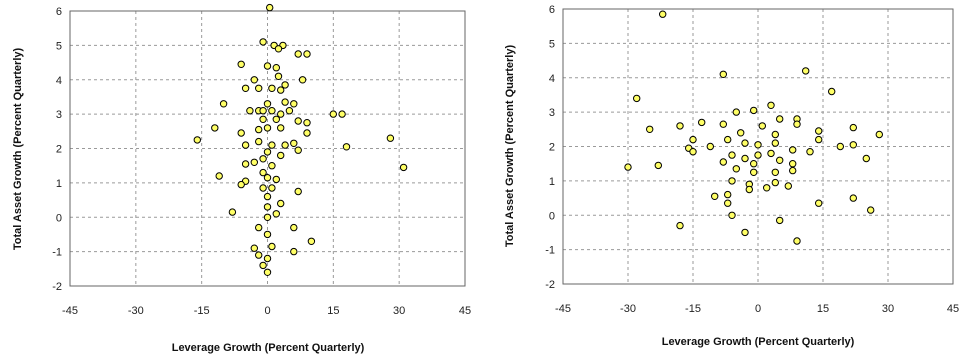 This screenshot has height=358, width=965. Describe the element at coordinates (552, 148) in the screenshot. I see `y-tick-label: 2` at that location.